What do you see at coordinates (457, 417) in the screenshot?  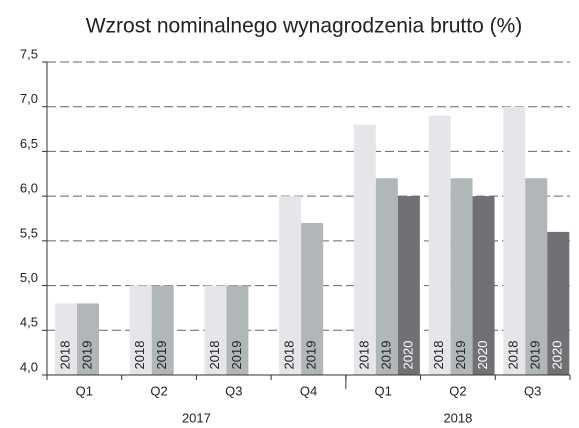 I see `x-group-label: 2018` at bounding box center [457, 417].